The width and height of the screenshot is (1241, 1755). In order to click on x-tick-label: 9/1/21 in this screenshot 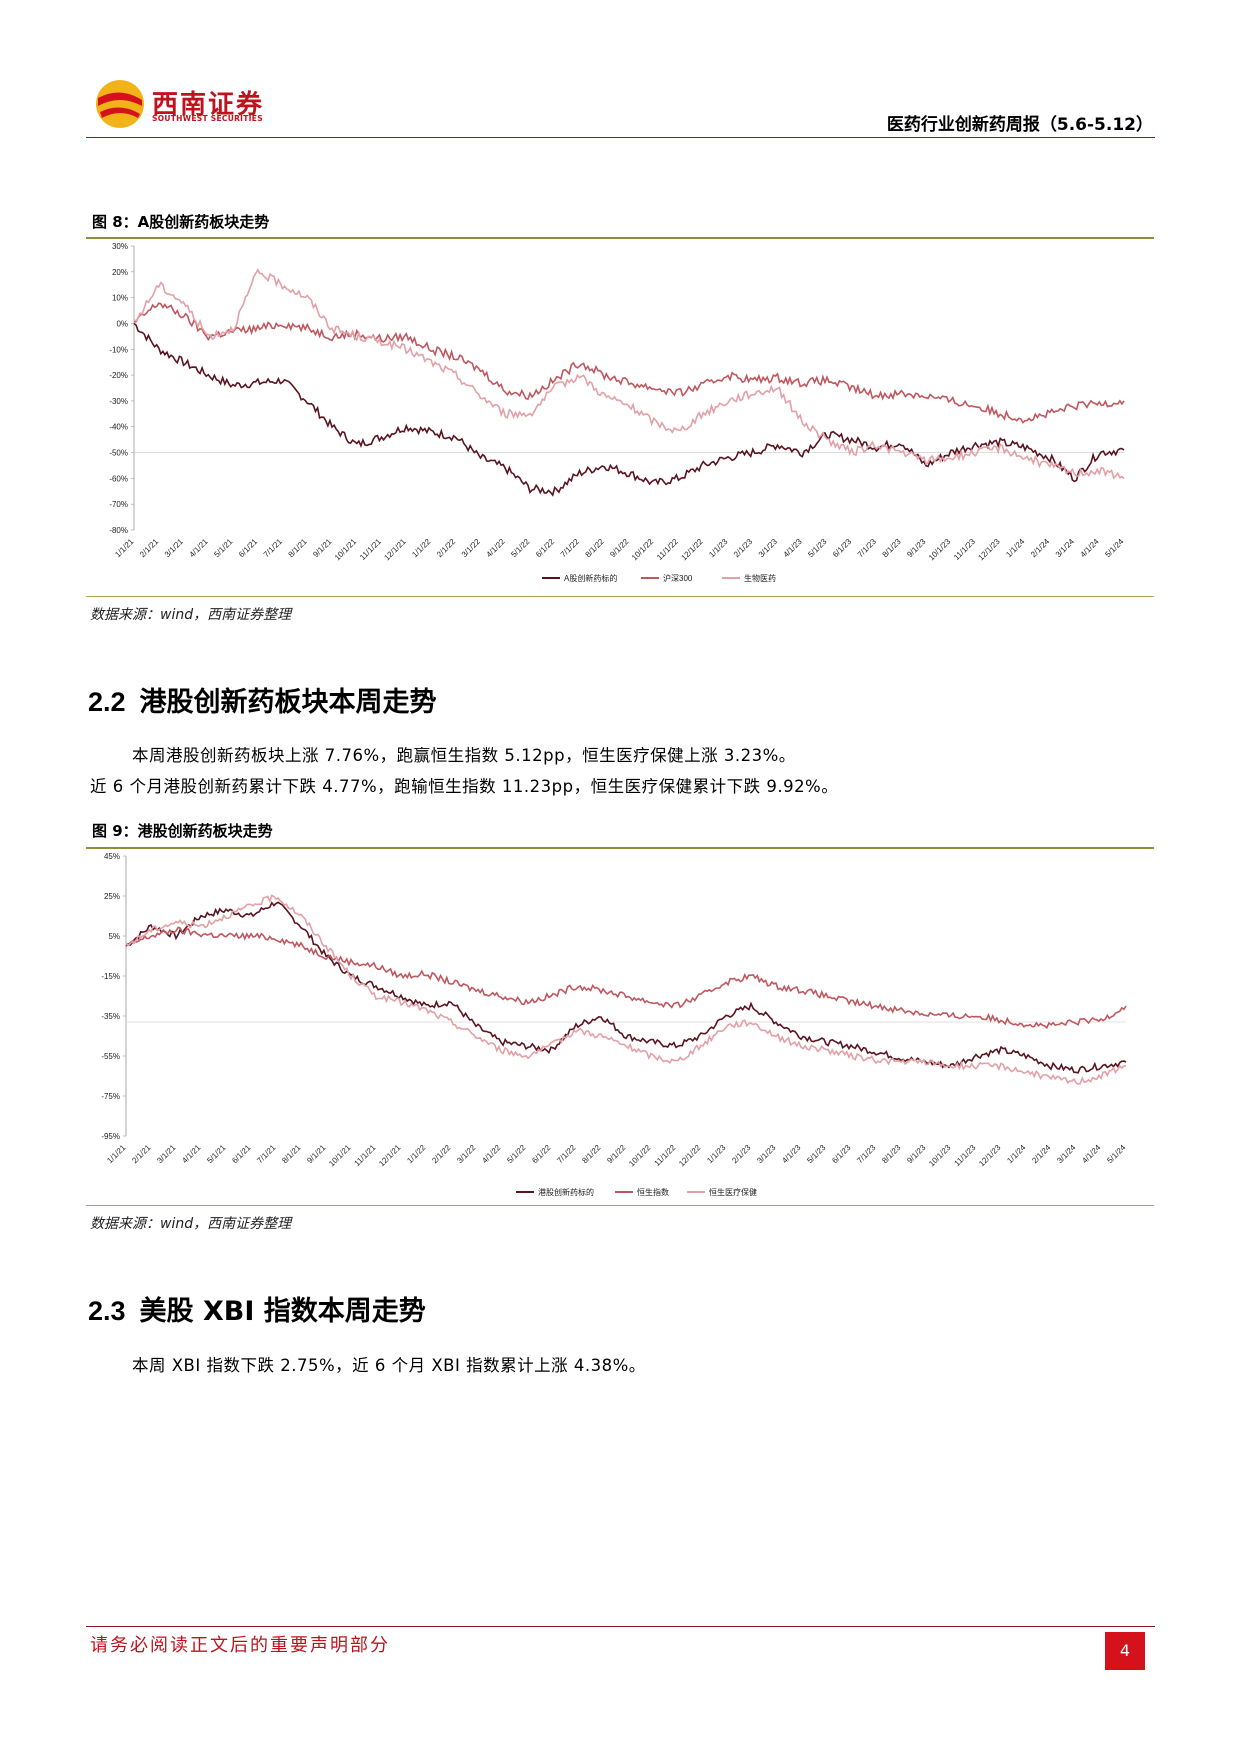, I will do `click(316, 1154)`.